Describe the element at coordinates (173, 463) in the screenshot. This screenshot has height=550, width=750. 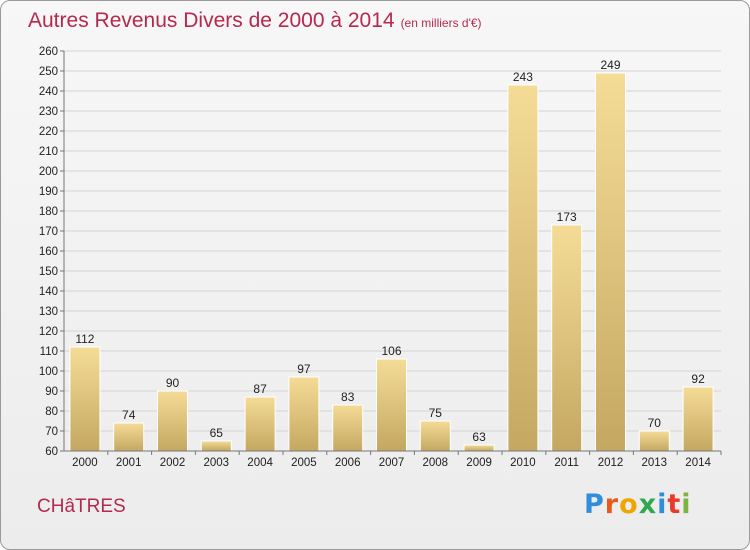
I see `x-tick-label-2002: 2002` at that location.